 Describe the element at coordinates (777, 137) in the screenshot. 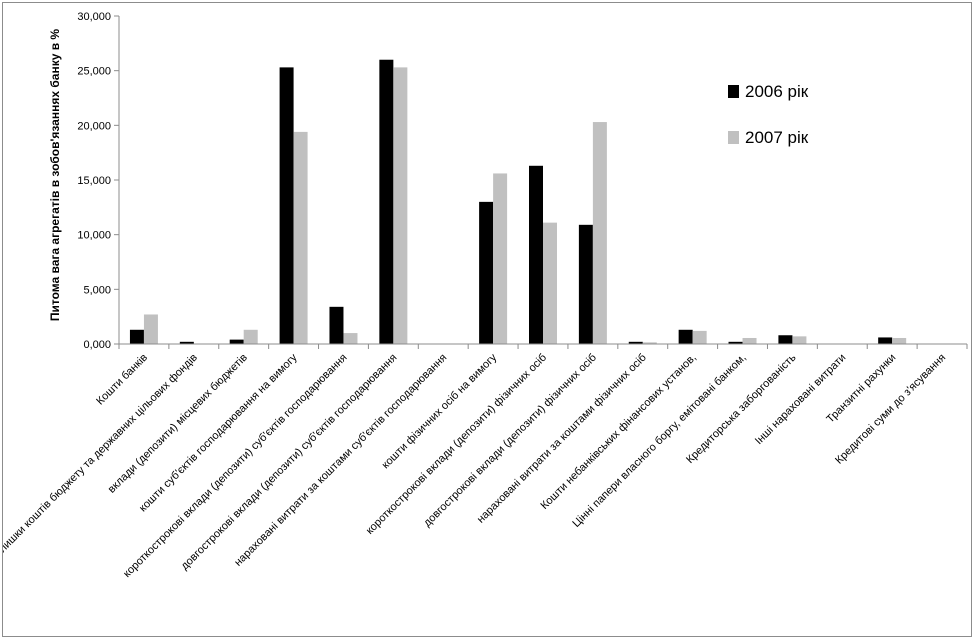

I see `legend-label: 2007 рік` at that location.